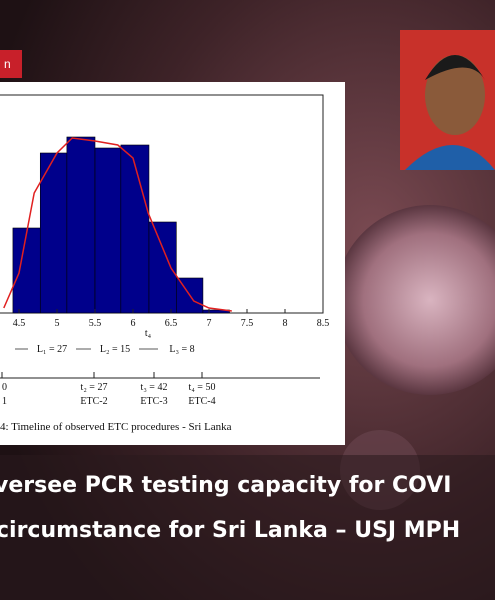 This screenshot has height=600, width=495. I want to click on timeline-label: ETC-2, so click(93, 401).